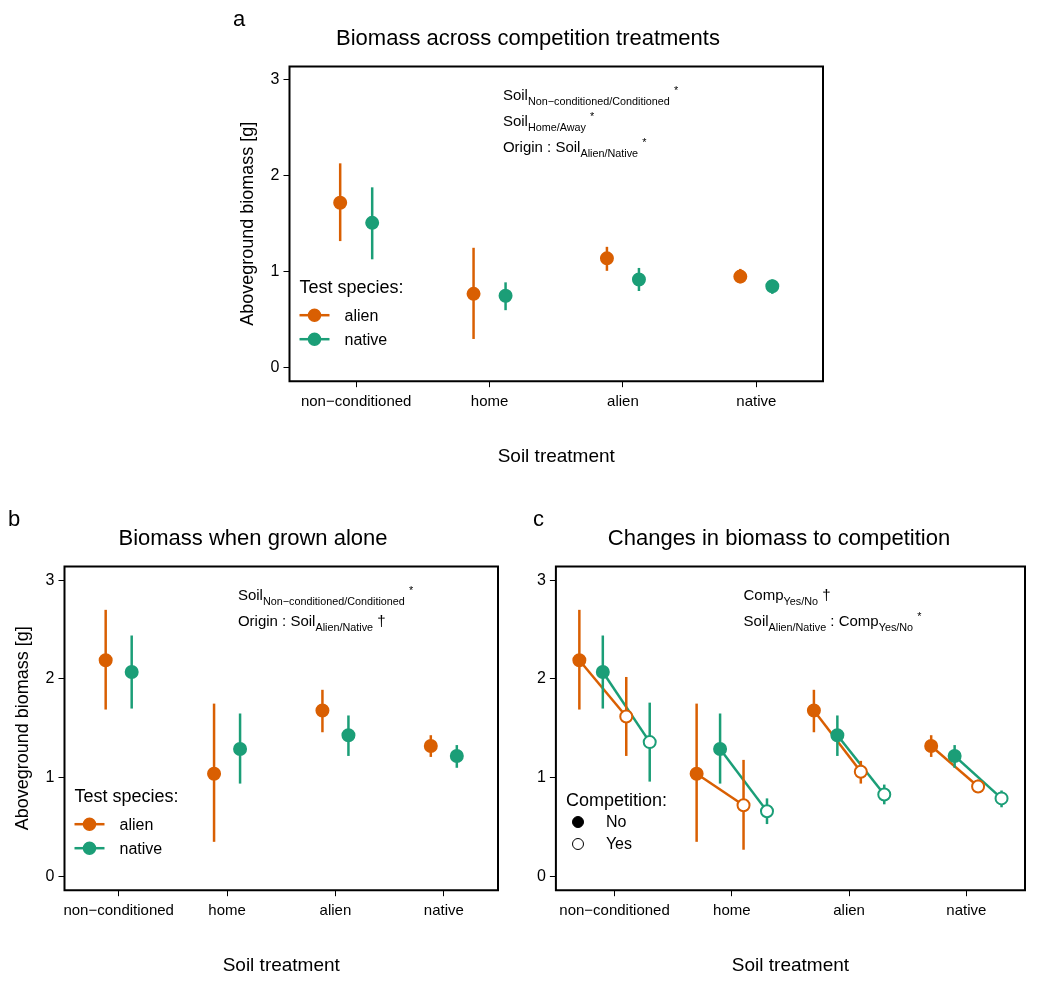 This screenshot has width=1047, height=989. I want to click on text: c, so click(538, 518).